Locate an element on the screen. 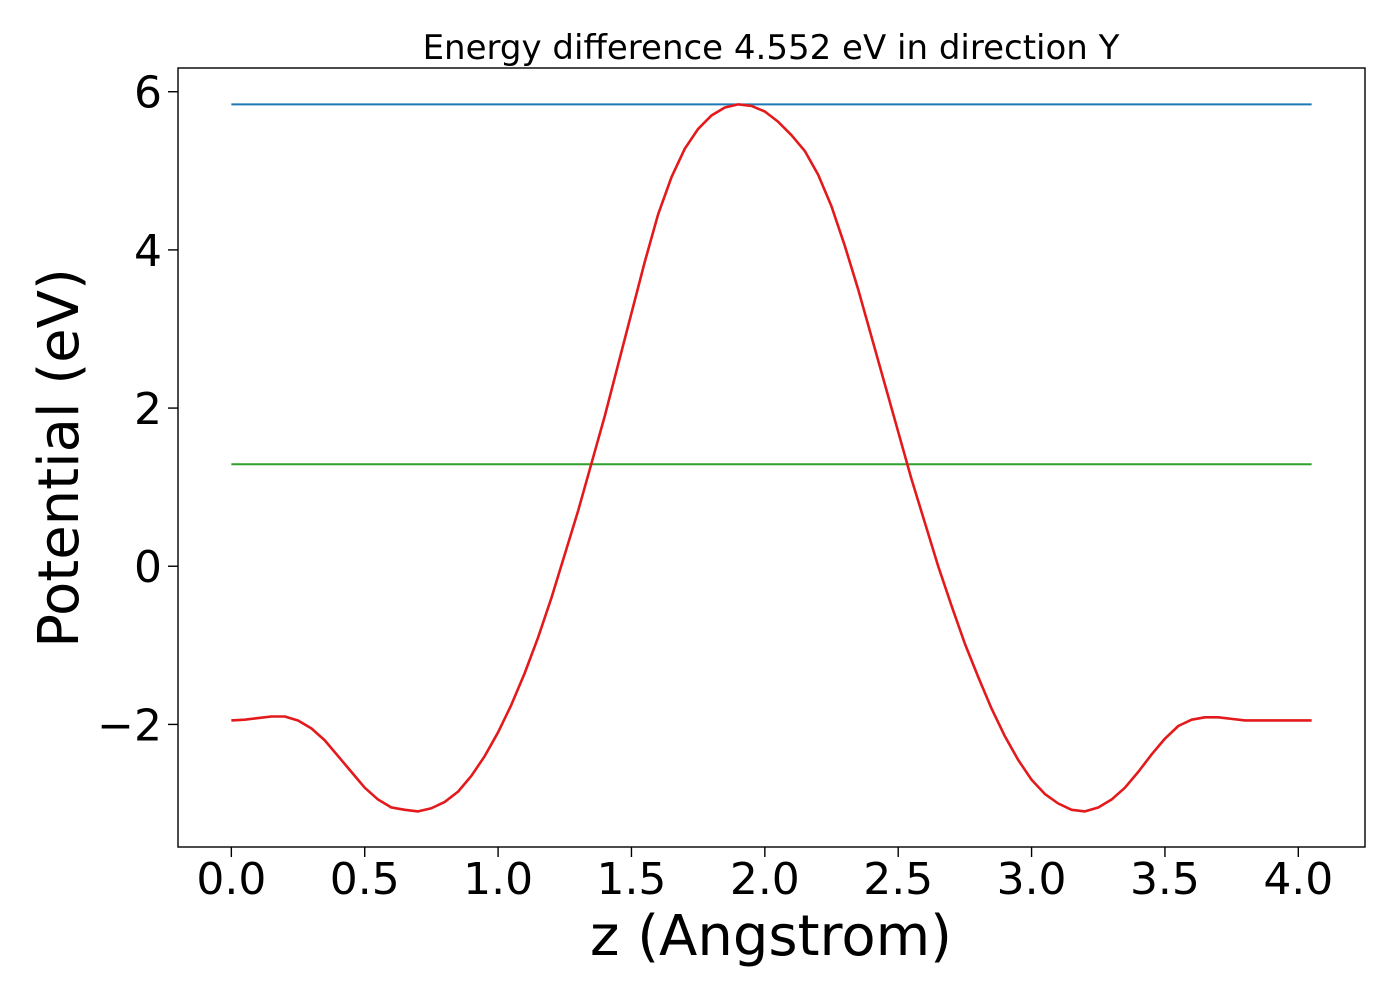  x-tick-label: 2.0 is located at coordinates (765, 879).